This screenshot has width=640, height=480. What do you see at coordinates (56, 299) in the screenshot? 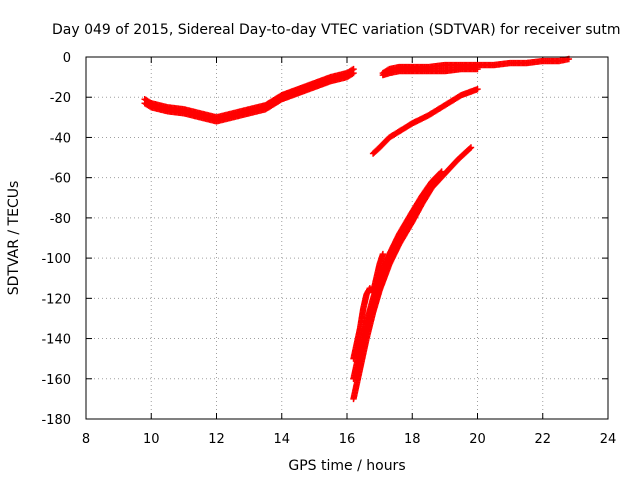
I see `y-tick-label: -120` at bounding box center [56, 299].